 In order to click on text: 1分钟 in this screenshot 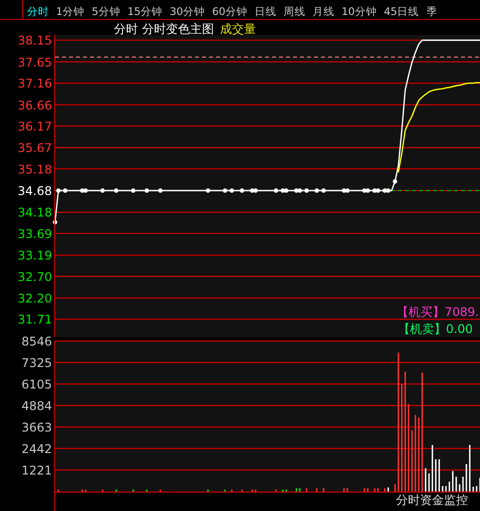, I will do `click(70, 12)`.